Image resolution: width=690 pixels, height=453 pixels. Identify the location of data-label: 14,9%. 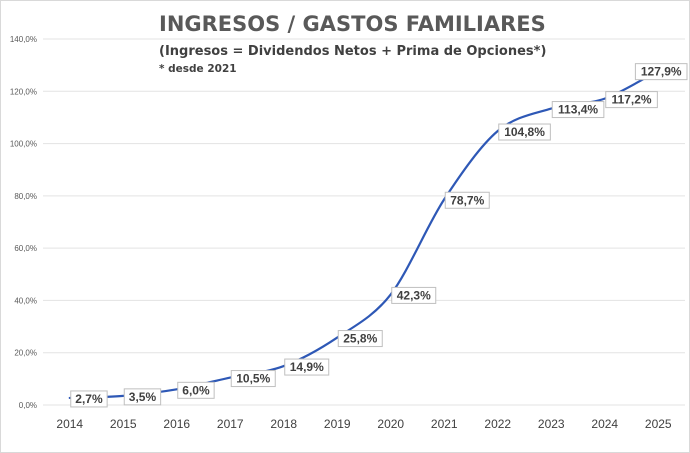
(307, 367).